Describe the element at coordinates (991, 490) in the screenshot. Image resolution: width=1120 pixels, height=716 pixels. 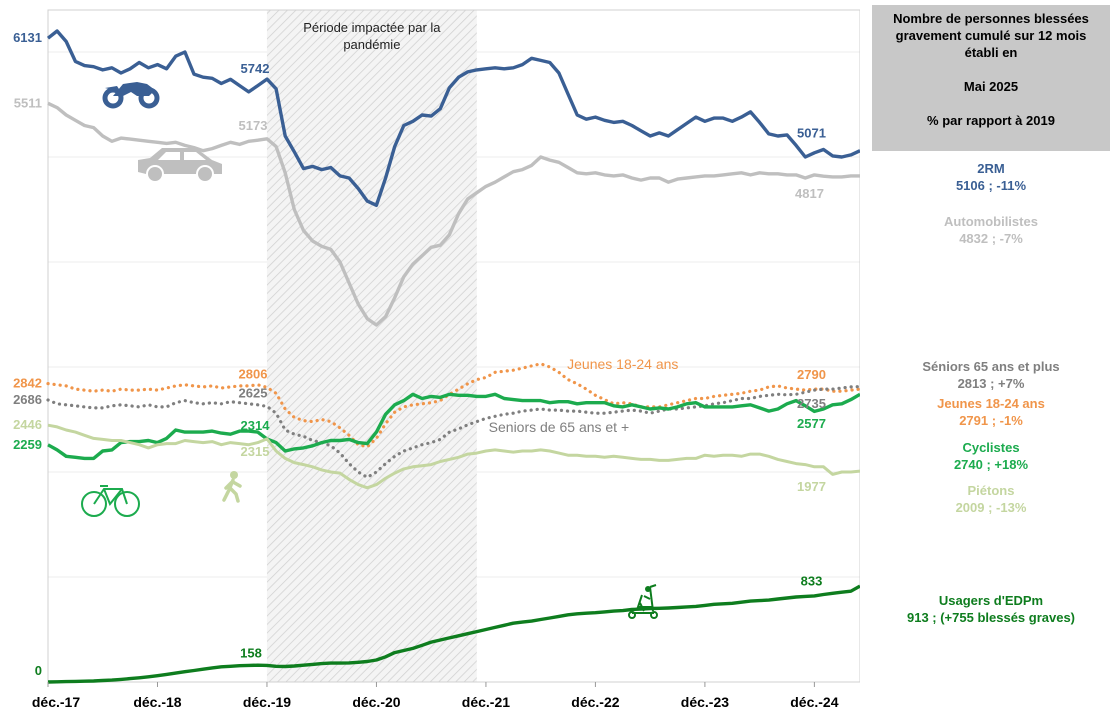
I see `legend-pietons-name: Piétons` at that location.